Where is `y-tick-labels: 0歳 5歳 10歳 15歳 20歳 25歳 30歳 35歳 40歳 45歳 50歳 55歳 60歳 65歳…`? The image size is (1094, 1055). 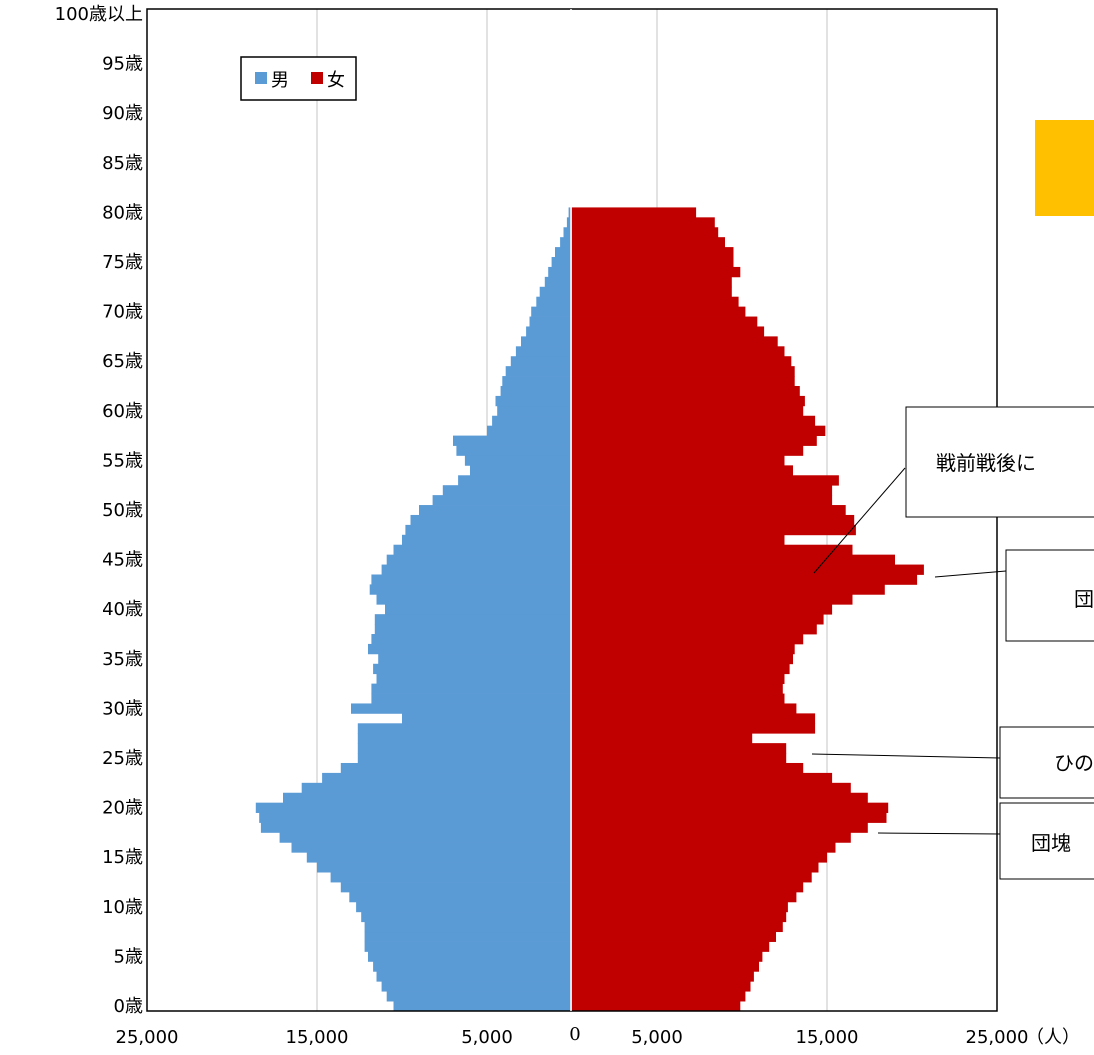 y-tick-labels: 0歳 5歳 10歳 15歳 20歳 25歳 30歳 35歳 40歳 45歳 50歳 55歳 60歳 65歳… is located at coordinates (99, 510).